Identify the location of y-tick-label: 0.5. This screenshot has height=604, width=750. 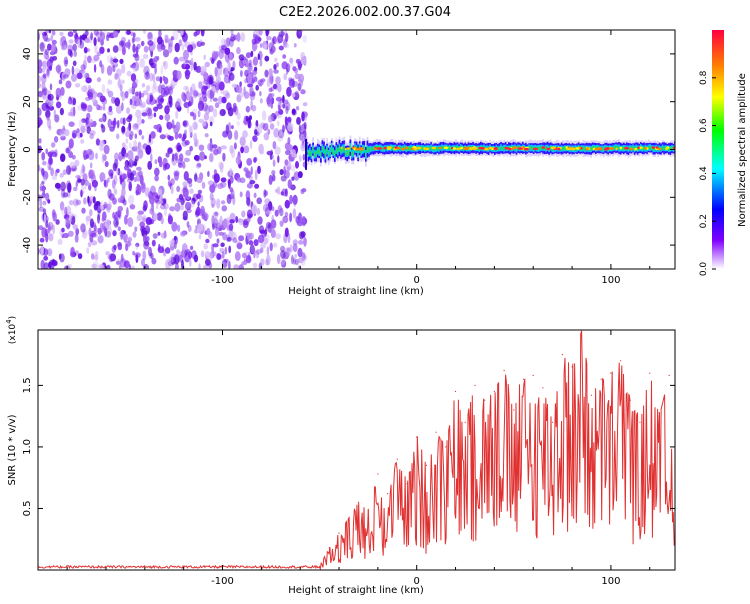
(27, 509).